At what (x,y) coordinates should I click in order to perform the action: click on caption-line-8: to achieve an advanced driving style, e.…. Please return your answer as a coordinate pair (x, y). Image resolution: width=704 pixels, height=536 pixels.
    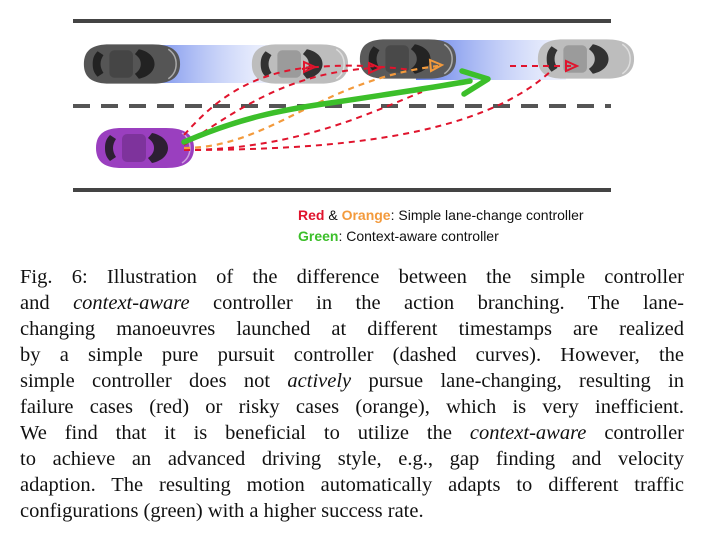
    Looking at the image, I should click on (352, 459).